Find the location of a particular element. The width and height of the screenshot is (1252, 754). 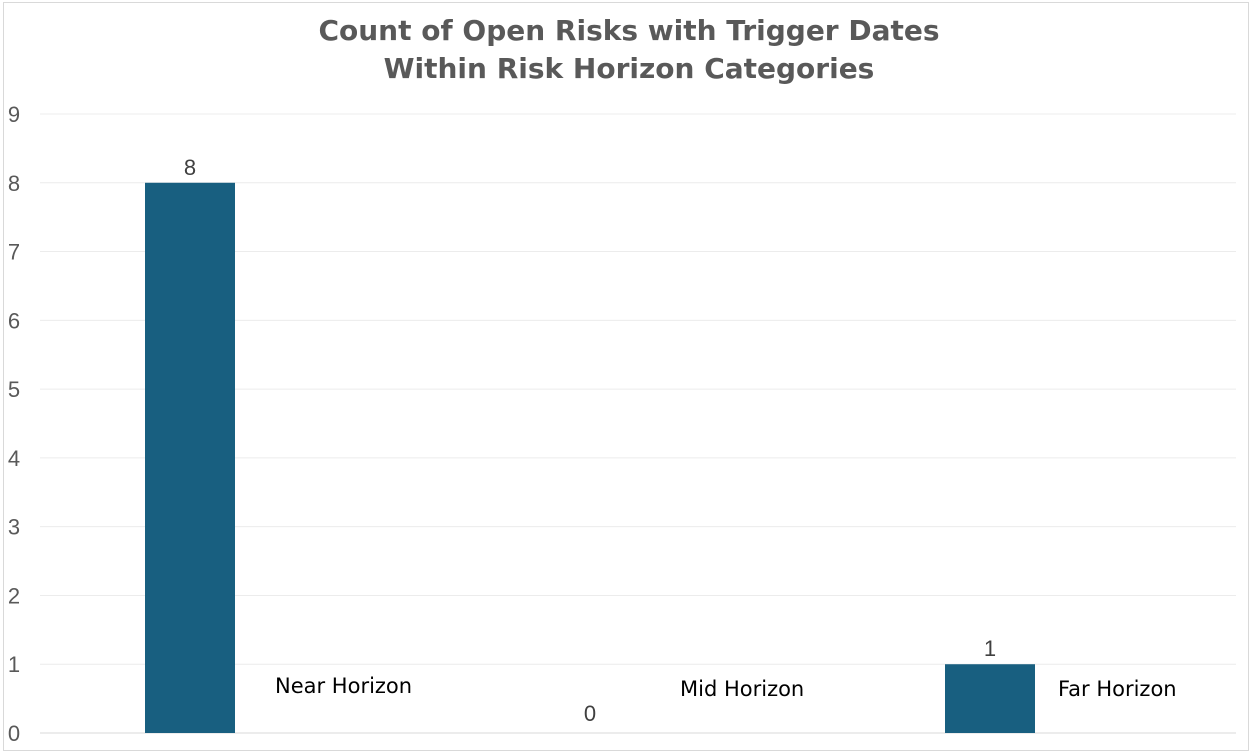

data-label-mid-horizon: 0 is located at coordinates (590, 713).